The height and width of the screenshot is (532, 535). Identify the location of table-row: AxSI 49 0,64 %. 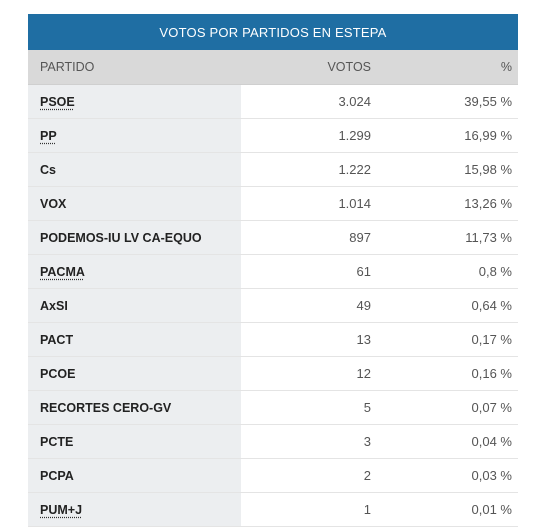
(273, 306).